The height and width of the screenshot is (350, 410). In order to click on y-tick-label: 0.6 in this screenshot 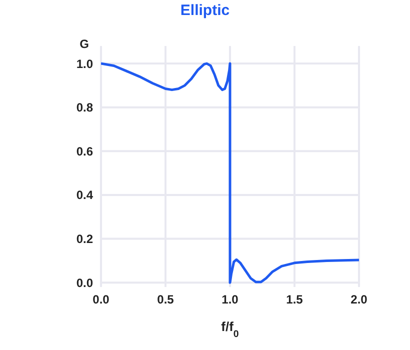, I will do `click(85, 151)`.